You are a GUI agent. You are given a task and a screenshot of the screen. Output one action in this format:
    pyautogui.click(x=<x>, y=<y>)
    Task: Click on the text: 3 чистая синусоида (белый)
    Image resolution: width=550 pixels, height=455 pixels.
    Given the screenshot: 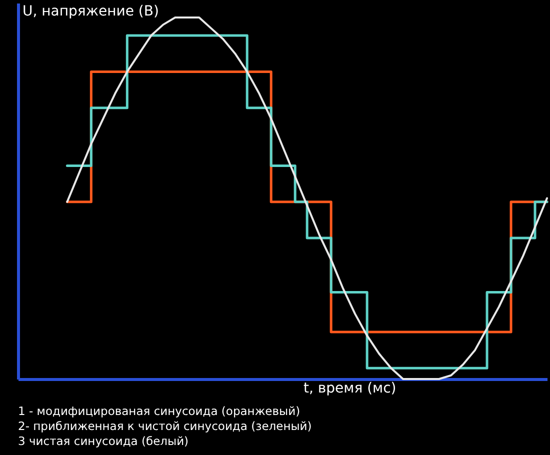 What is the action you would take?
    pyautogui.click(x=104, y=441)
    